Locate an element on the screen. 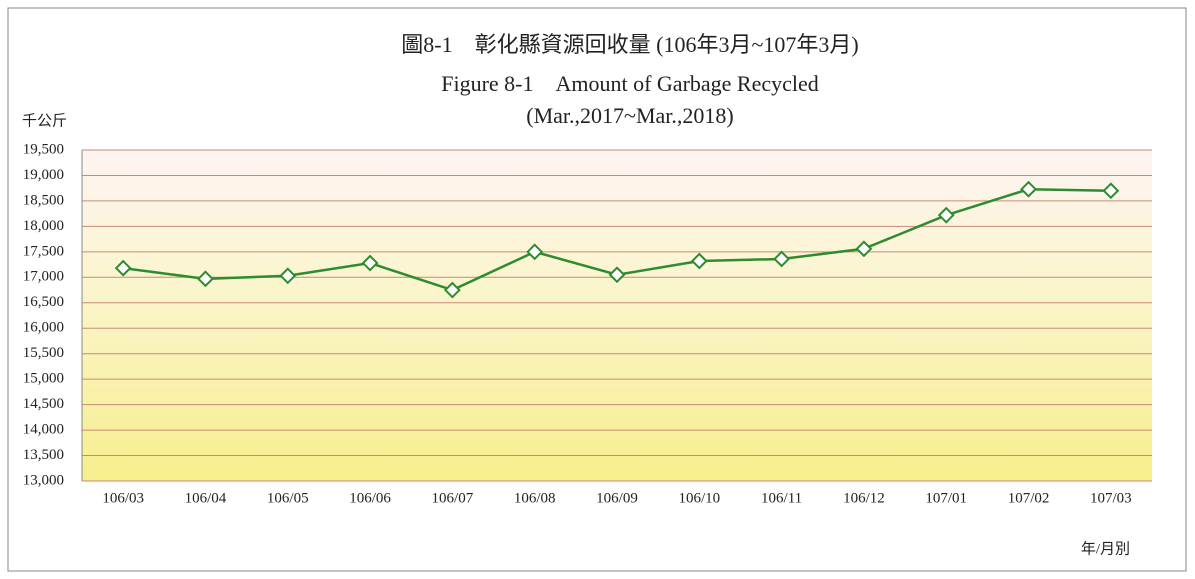 The image size is (1195, 579). y-tick-label: 16,500 is located at coordinates (43, 302).